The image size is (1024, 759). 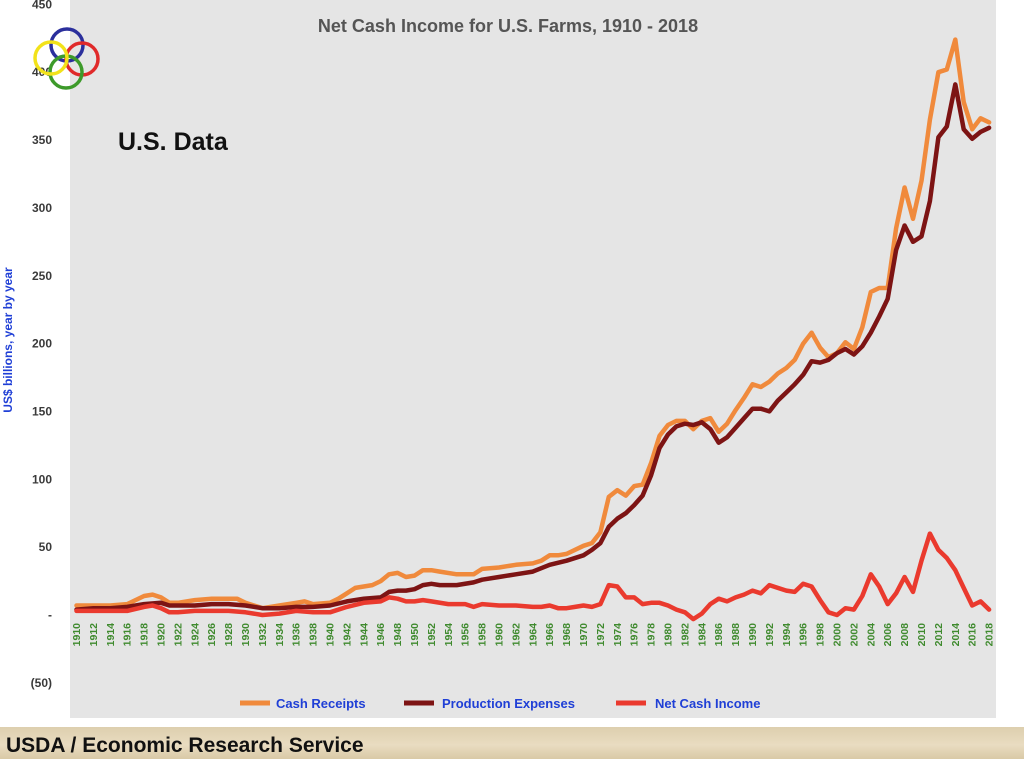 What do you see at coordinates (280, 635) in the screenshot?
I see `x-tick-label: 1934` at bounding box center [280, 635].